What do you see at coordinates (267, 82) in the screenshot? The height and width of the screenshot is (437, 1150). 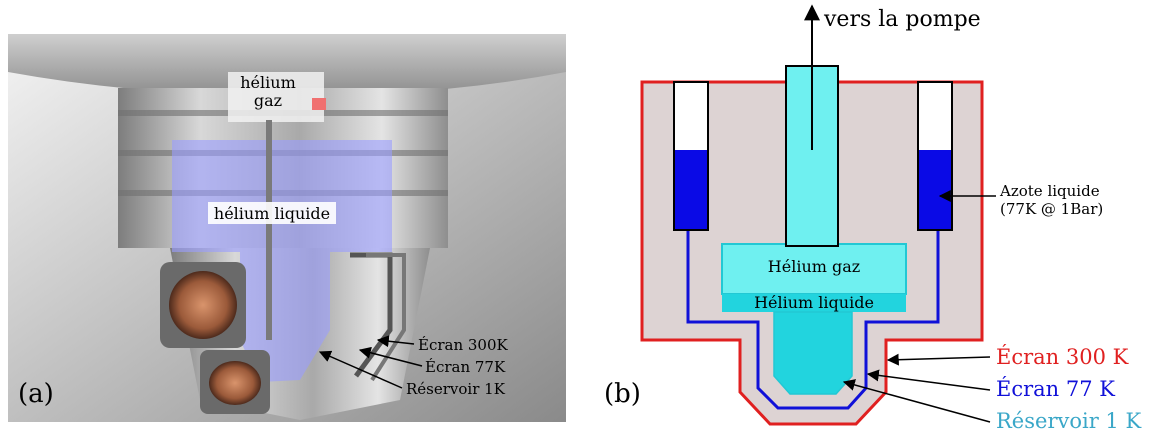 I see `label-a-helium-gas-line1: hélium` at bounding box center [267, 82].